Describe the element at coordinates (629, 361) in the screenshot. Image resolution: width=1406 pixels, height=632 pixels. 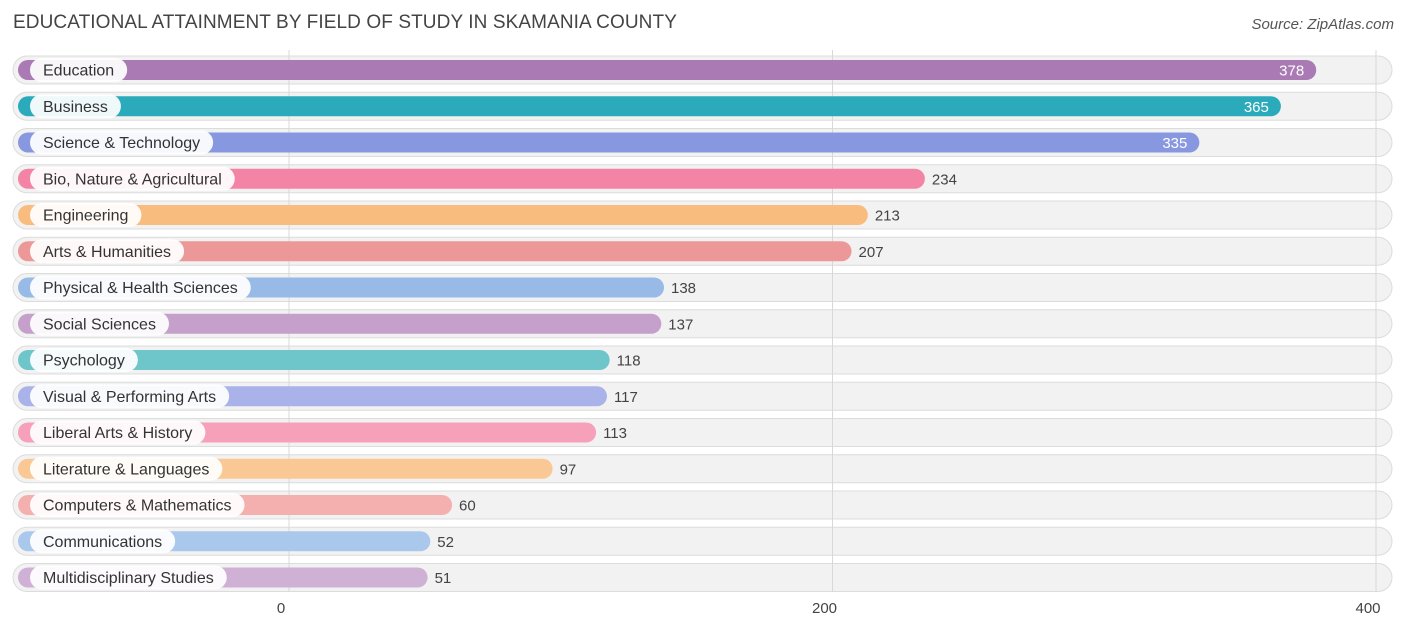
I see `value-label: 118` at that location.